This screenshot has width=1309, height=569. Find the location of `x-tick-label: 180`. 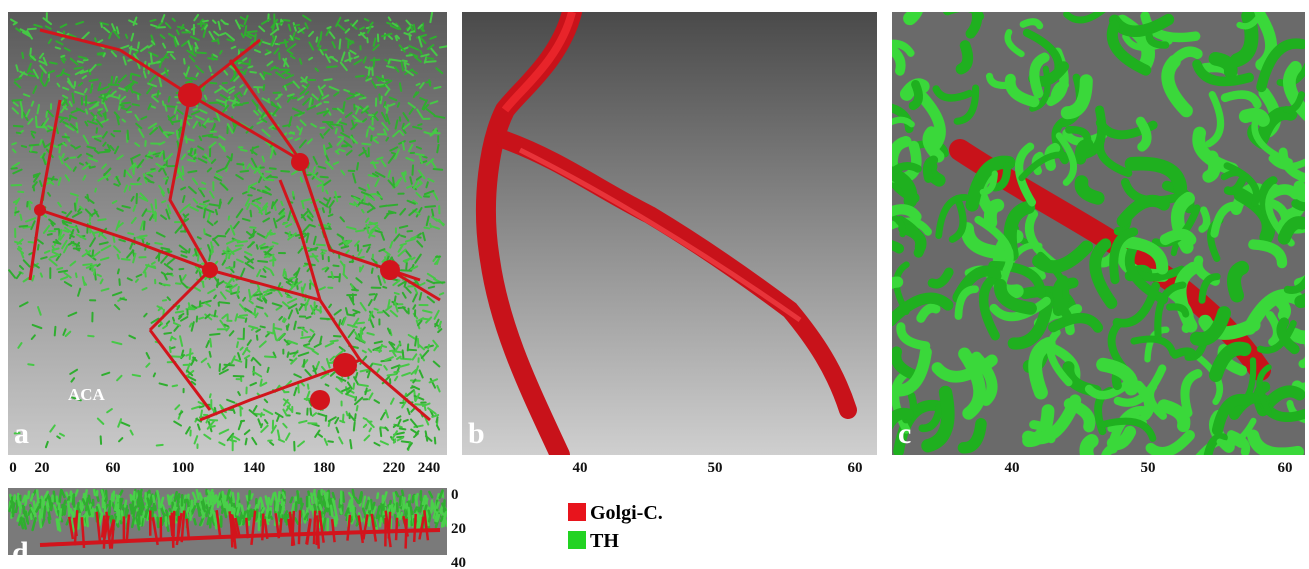

x-tick-label: 180 is located at coordinates (324, 468).